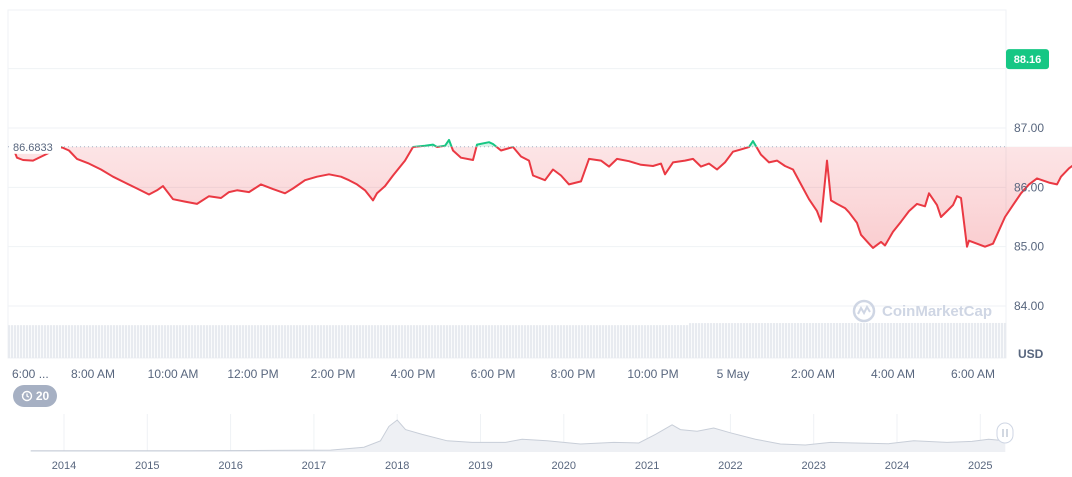 This screenshot has width=1072, height=477. Describe the element at coordinates (493, 374) in the screenshot. I see `x-tick-label: 6:00 PM` at that location.